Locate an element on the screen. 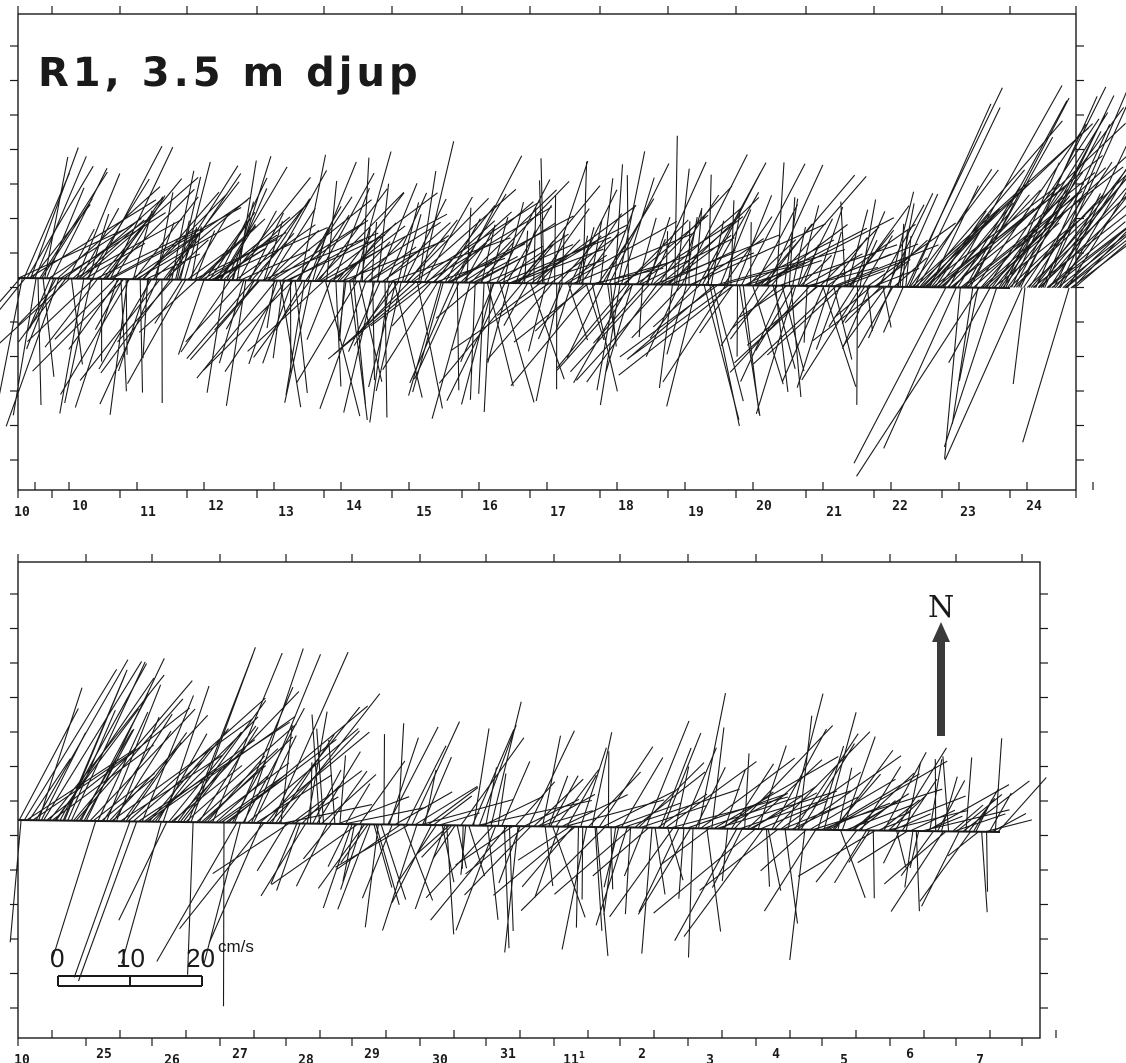 Image resolution: width=1126 pixels, height=1063 pixels. north-label: N is located at coordinates (941, 607).